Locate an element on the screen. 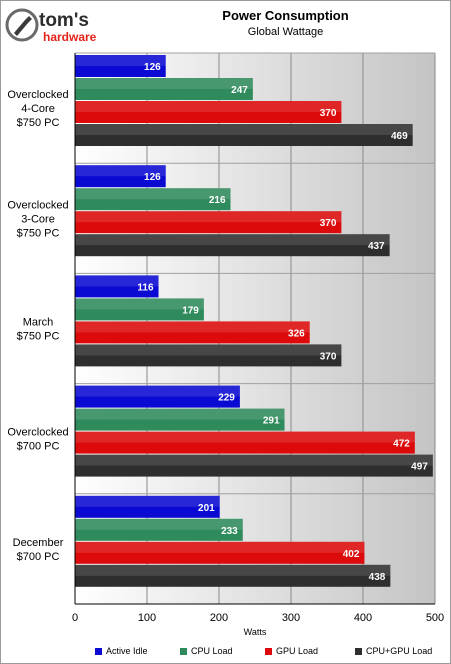 This screenshot has width=451, height=664. toms-hardware-logo: tom's hardware is located at coordinates (51, 26).